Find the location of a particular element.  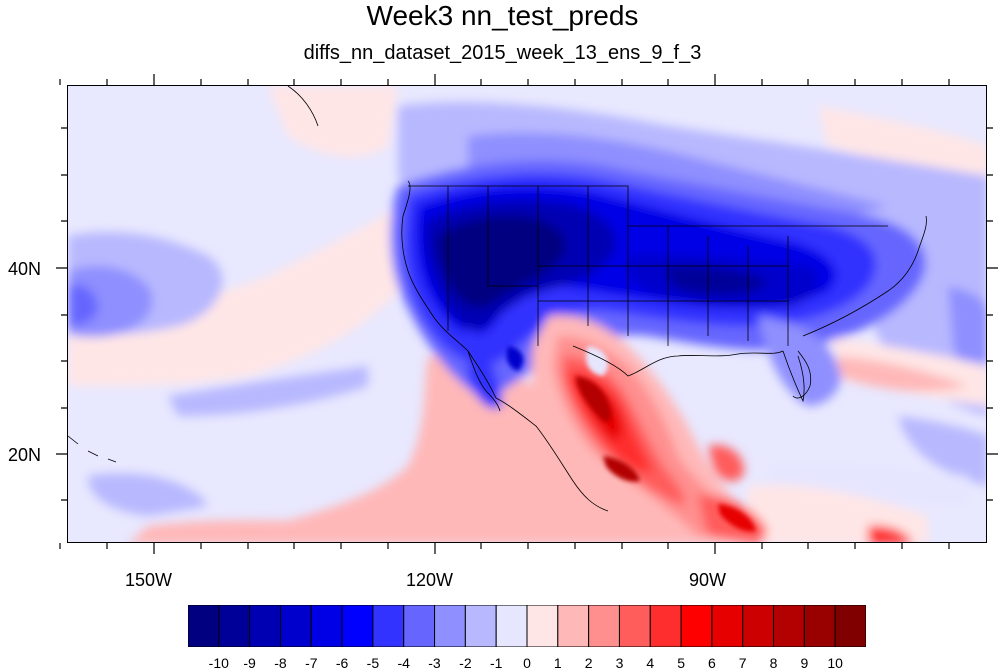

plot-title: Week3 nn_test_preds is located at coordinates (502, 15).